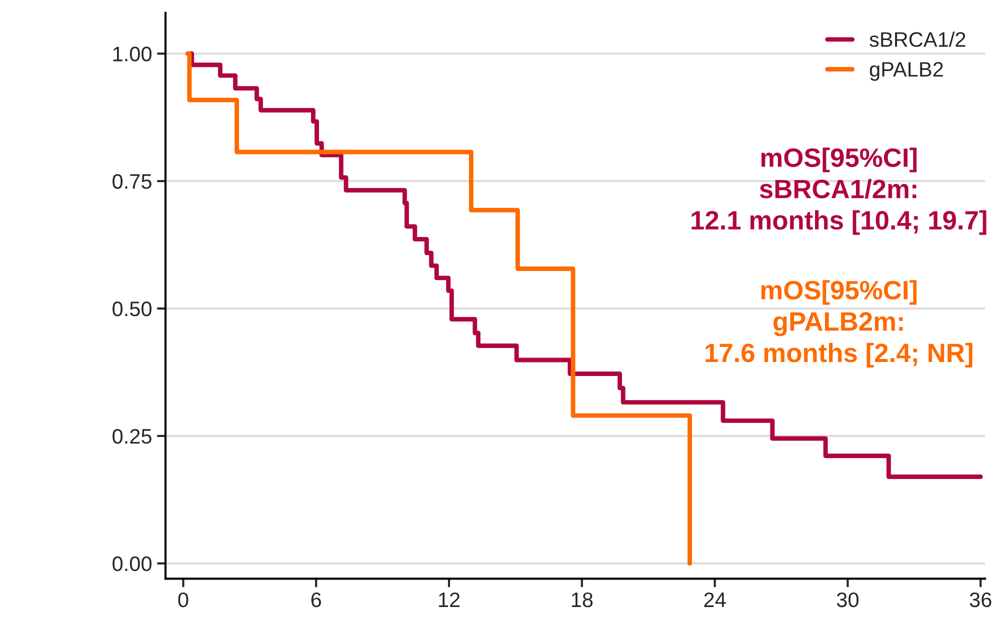 The width and height of the screenshot is (997, 643). What do you see at coordinates (316, 600) in the screenshot?
I see `x-tick-label: 6` at bounding box center [316, 600].